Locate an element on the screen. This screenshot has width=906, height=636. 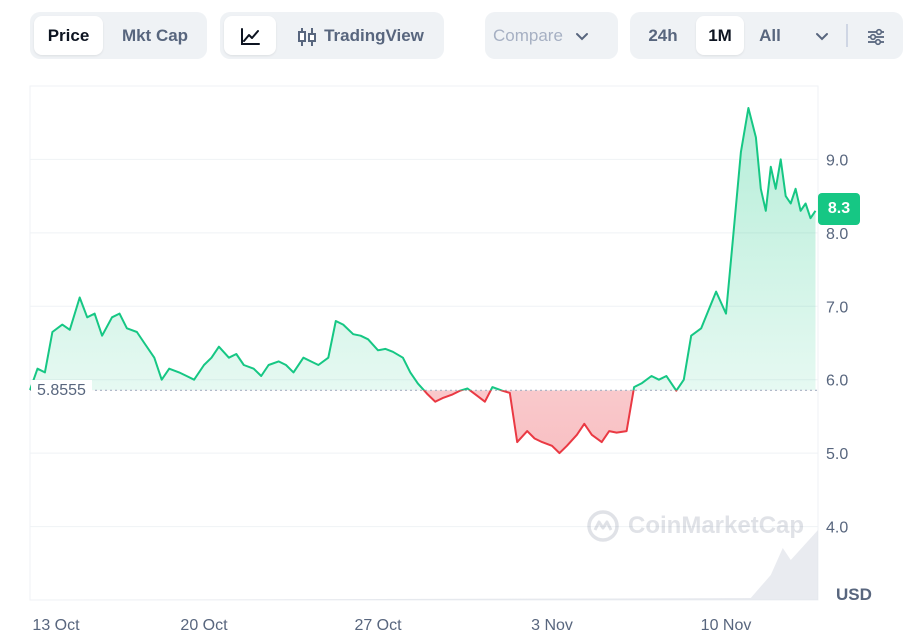
tradingview-button: TradingView is located at coordinates (360, 35).